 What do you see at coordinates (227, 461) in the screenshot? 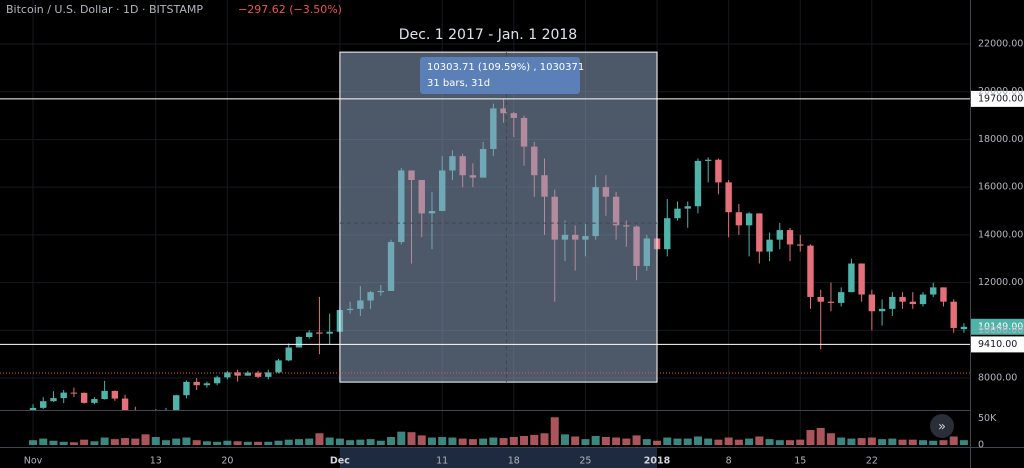
I see `x-tick-label: 20` at bounding box center [227, 461].